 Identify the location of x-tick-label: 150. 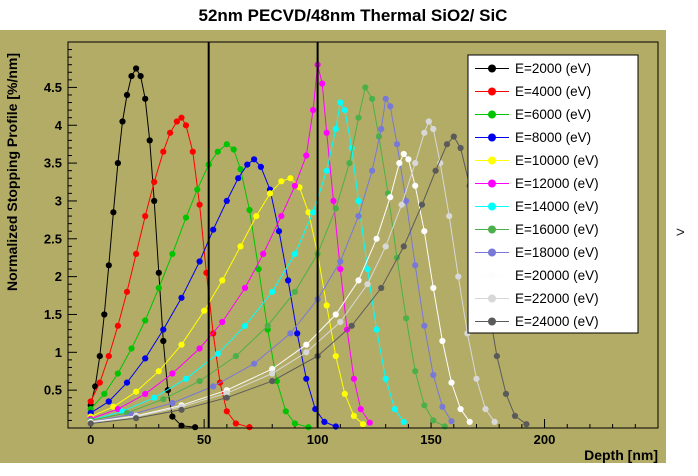
(431, 439).